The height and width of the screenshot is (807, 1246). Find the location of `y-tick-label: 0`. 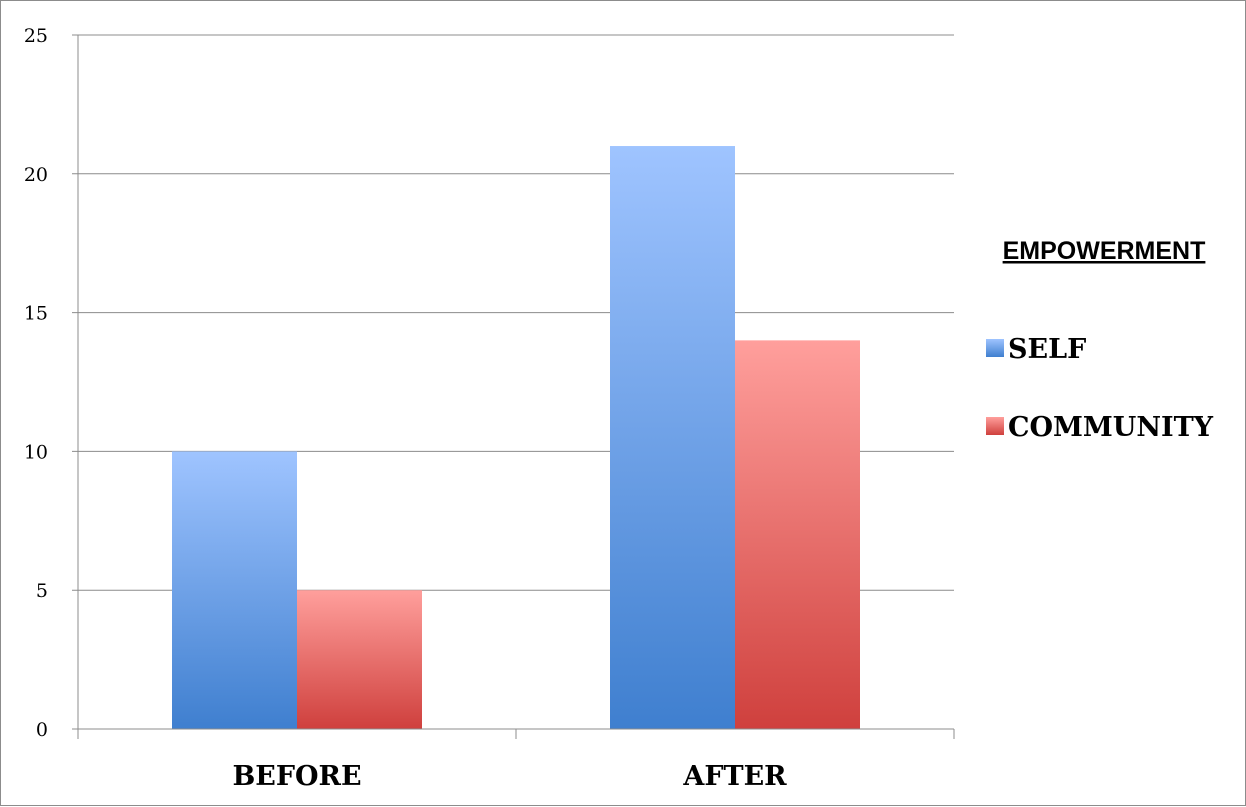

y-tick-label: 0 is located at coordinates (42, 730).